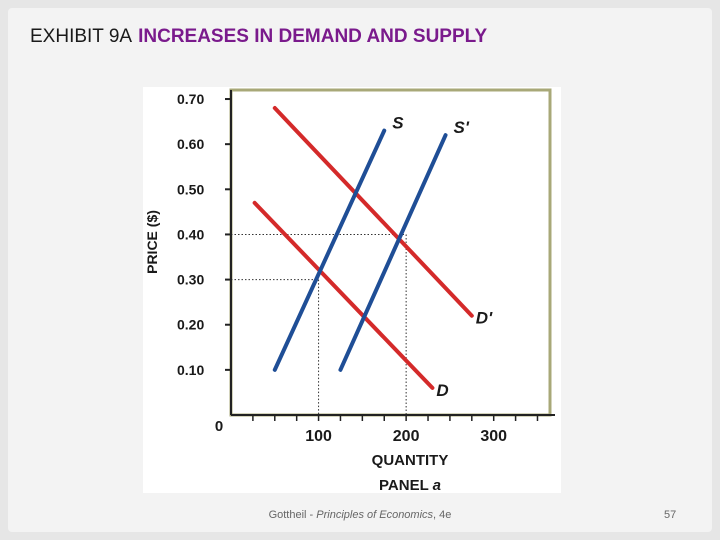  Describe the element at coordinates (484, 318) in the screenshot. I see `curve-label-d-prime: D'` at that location.